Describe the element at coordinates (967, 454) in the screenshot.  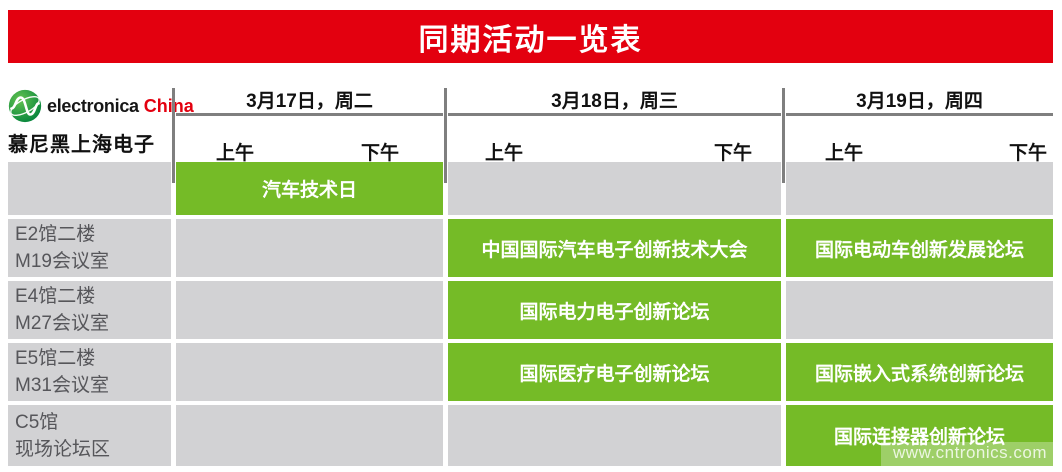
I see `site-watermark: www.cntronics.com` at that location.